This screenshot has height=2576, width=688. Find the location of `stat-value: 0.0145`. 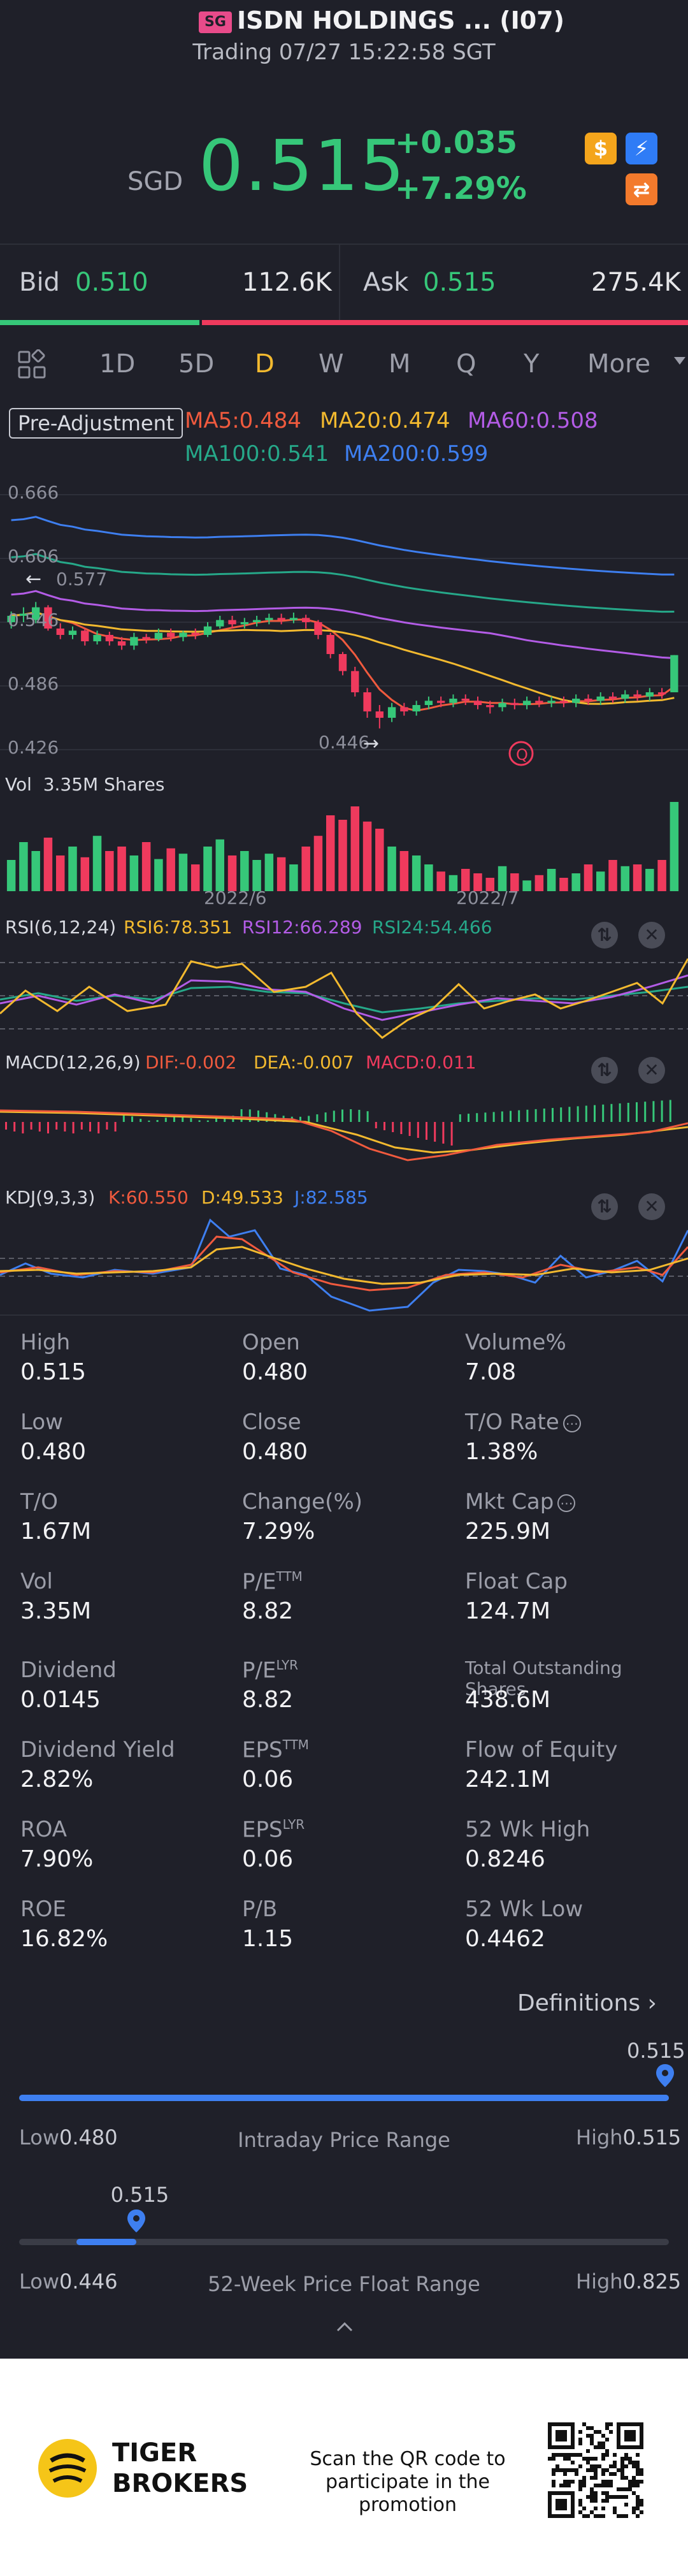

stat-value: 0.0145 is located at coordinates (60, 1700).